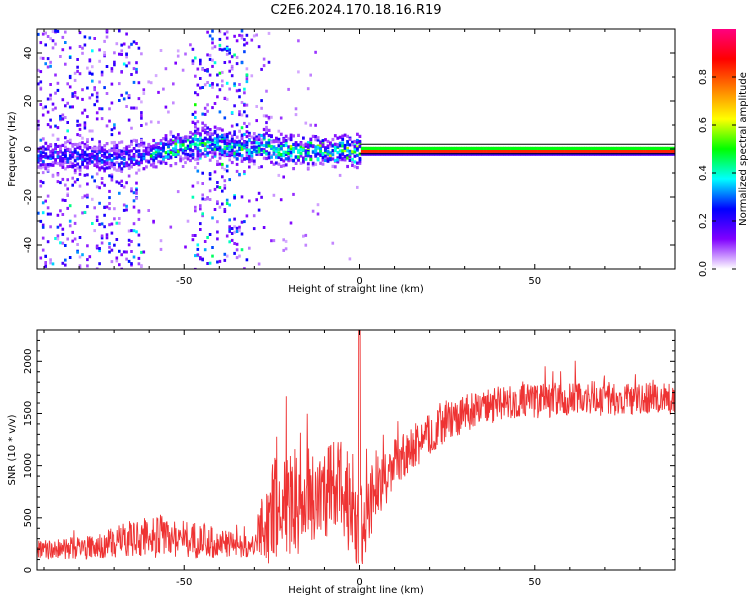 The image size is (750, 600). I want to click on y-tick-label: 0, so click(28, 149).